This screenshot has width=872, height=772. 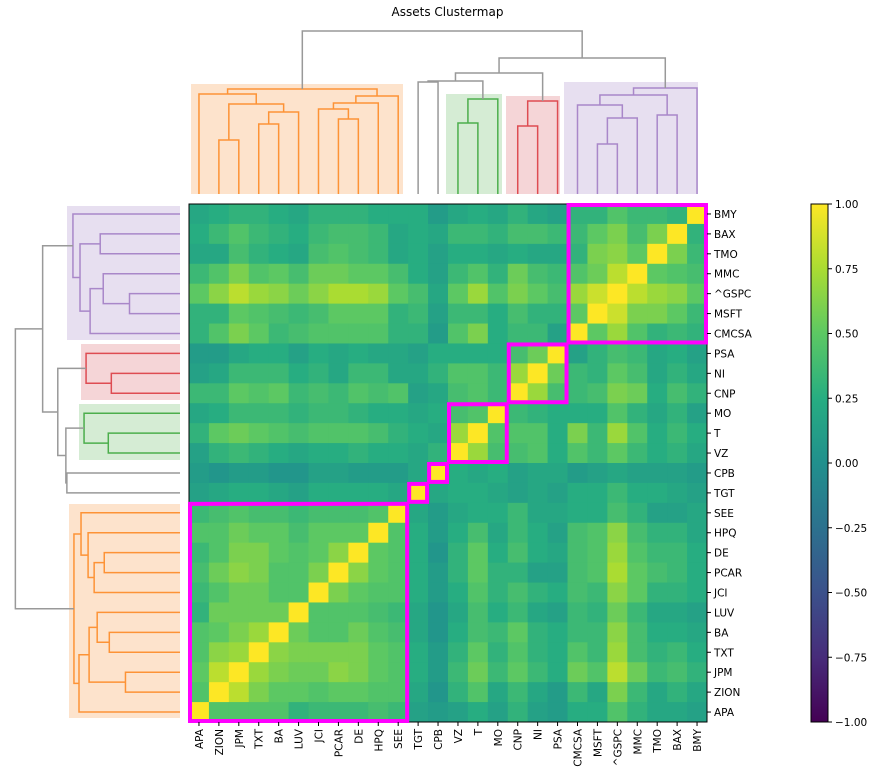 What do you see at coordinates (725, 394) in the screenshot?
I see `row-label: CNP` at bounding box center [725, 394].